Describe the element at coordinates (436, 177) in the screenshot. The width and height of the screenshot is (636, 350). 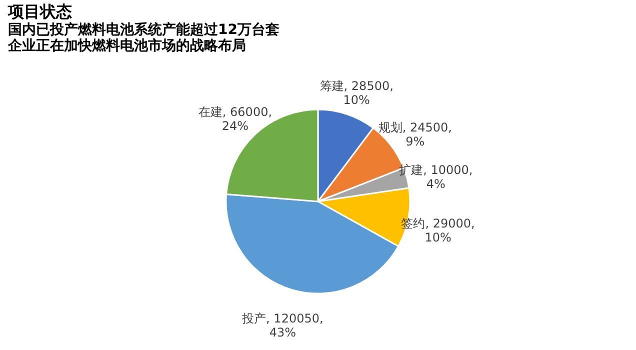
I see `slice-label: 扩建, 10000, 4%` at that location.